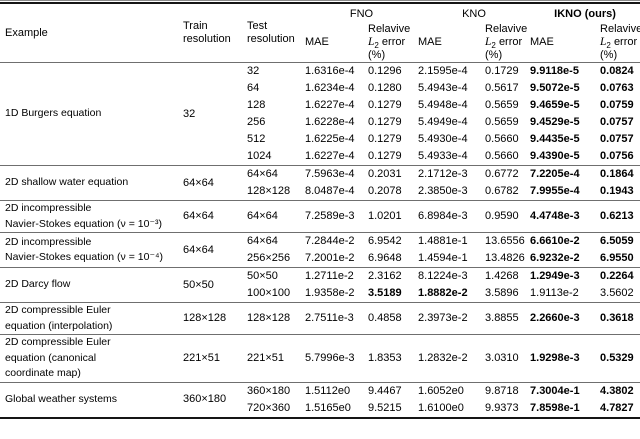  Describe the element at coordinates (555, 88) in the screenshot. I see `ikno-mae-cell: 9.5072e-5` at that location.